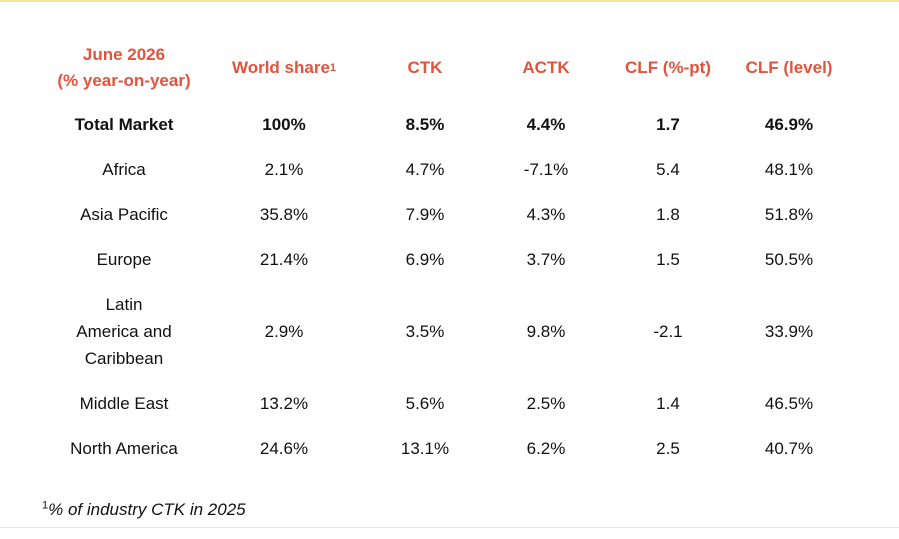  What do you see at coordinates (284, 448) in the screenshot?
I see `table-row-north-america-world-share: 24.6%` at bounding box center [284, 448].